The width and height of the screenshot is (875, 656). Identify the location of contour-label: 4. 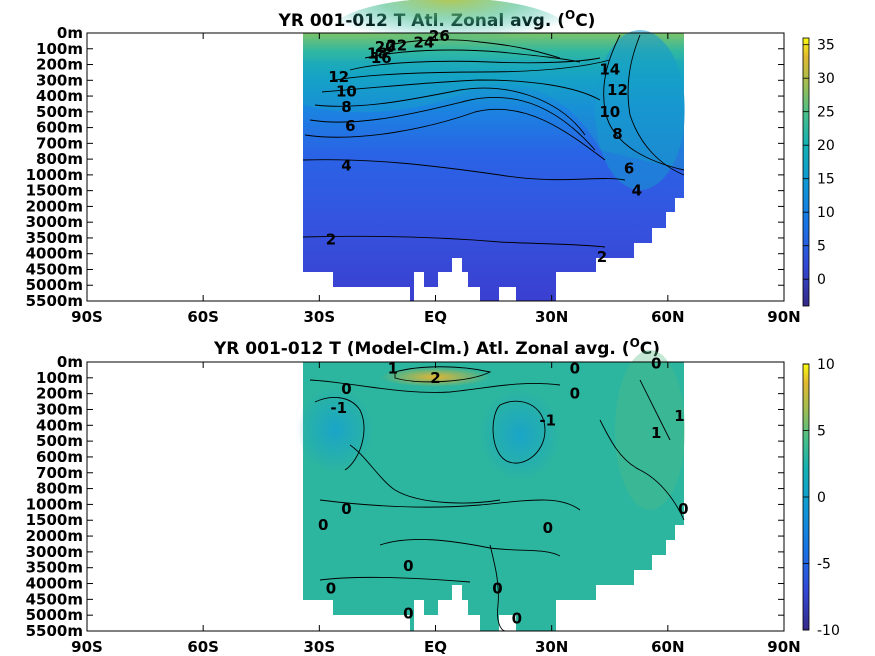
(346, 165).